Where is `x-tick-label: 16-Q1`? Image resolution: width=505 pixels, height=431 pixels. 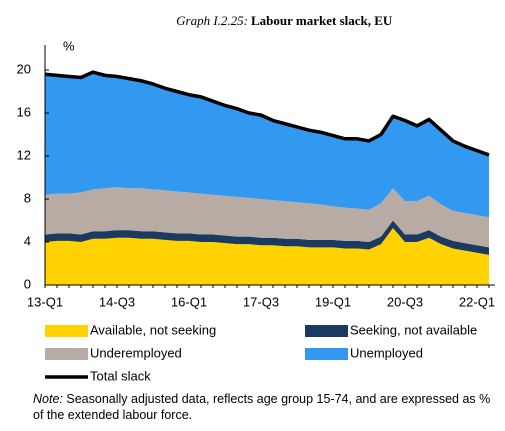 x-tick-label: 16-Q1 is located at coordinates (189, 301).